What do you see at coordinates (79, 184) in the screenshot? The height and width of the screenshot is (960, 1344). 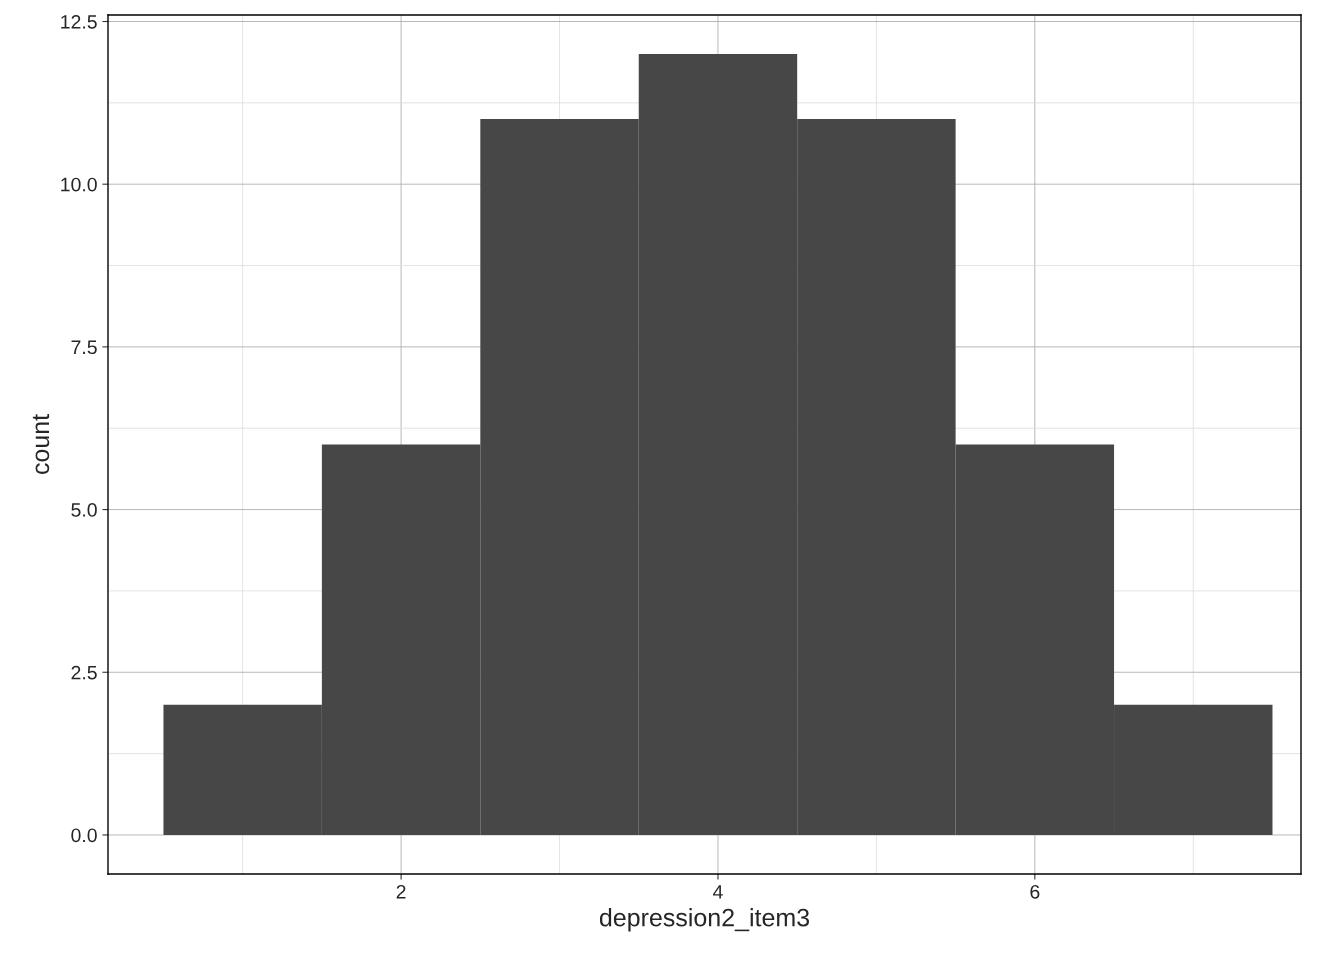 I see `y-tick-label: 10.0` at bounding box center [79, 184].